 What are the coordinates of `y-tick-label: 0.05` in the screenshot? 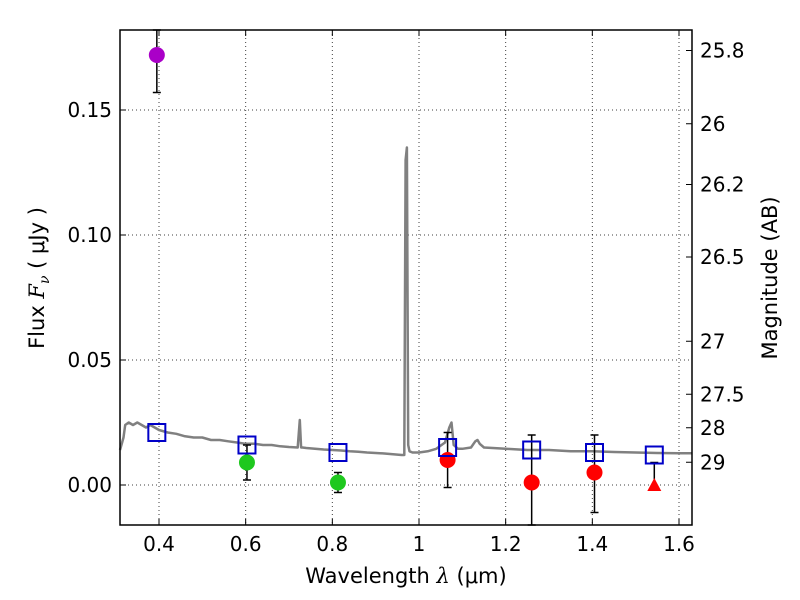 It's located at (89, 360).